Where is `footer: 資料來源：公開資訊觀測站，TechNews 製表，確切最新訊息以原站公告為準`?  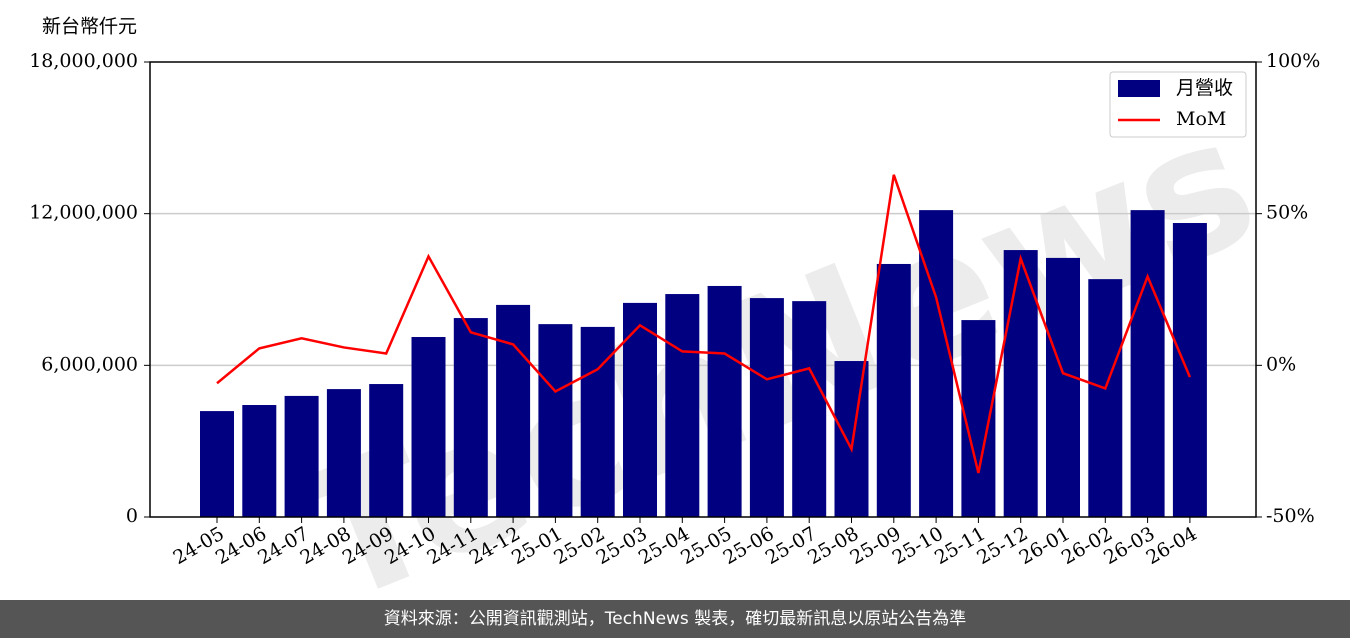 footer: 資料來源：公開資訊觀測站，TechNews 製表，確切最新訊息以原站公告為準 is located at coordinates (675, 619).